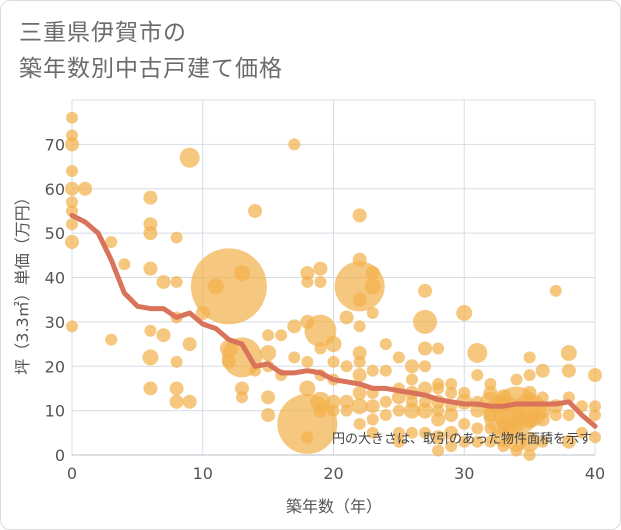 This screenshot has height=530, width=621. I want to click on y-axis-label: 坪（3.3㎡）単価（万円）, so click(22, 281).